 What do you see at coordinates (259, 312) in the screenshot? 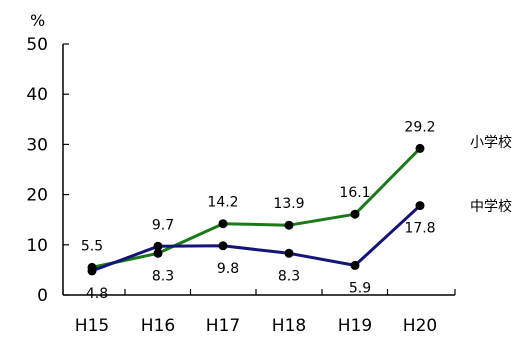
I see `x-axis-ticks: H15 H16 H17 H18 H19 H20` at bounding box center [259, 312].